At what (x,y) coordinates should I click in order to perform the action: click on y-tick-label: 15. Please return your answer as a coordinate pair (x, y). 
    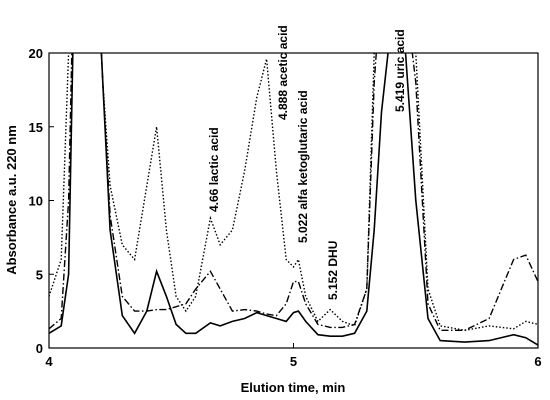
    Looking at the image, I should click on (36, 127).